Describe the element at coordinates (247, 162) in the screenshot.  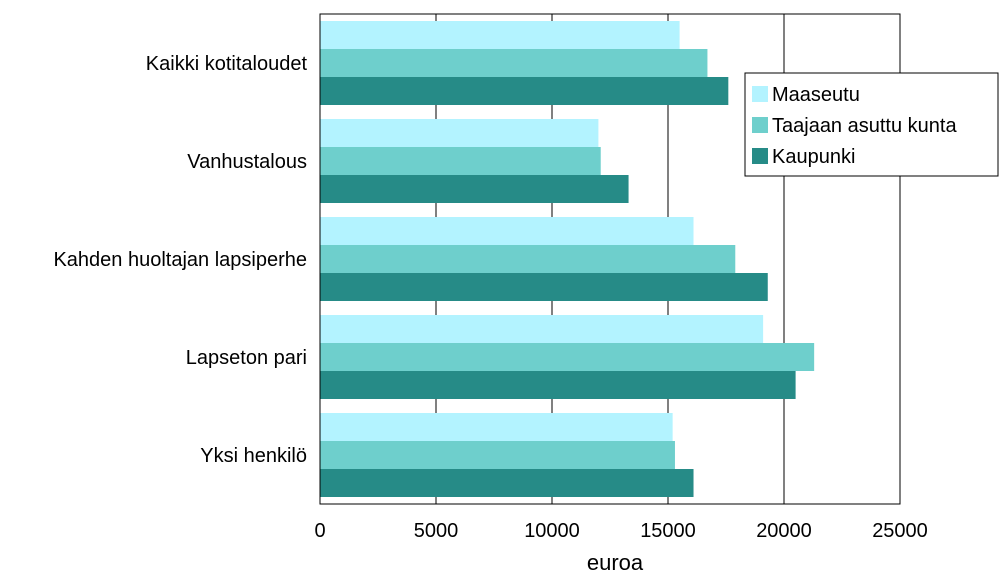
I see `category-label: Vanhustalous` at that location.